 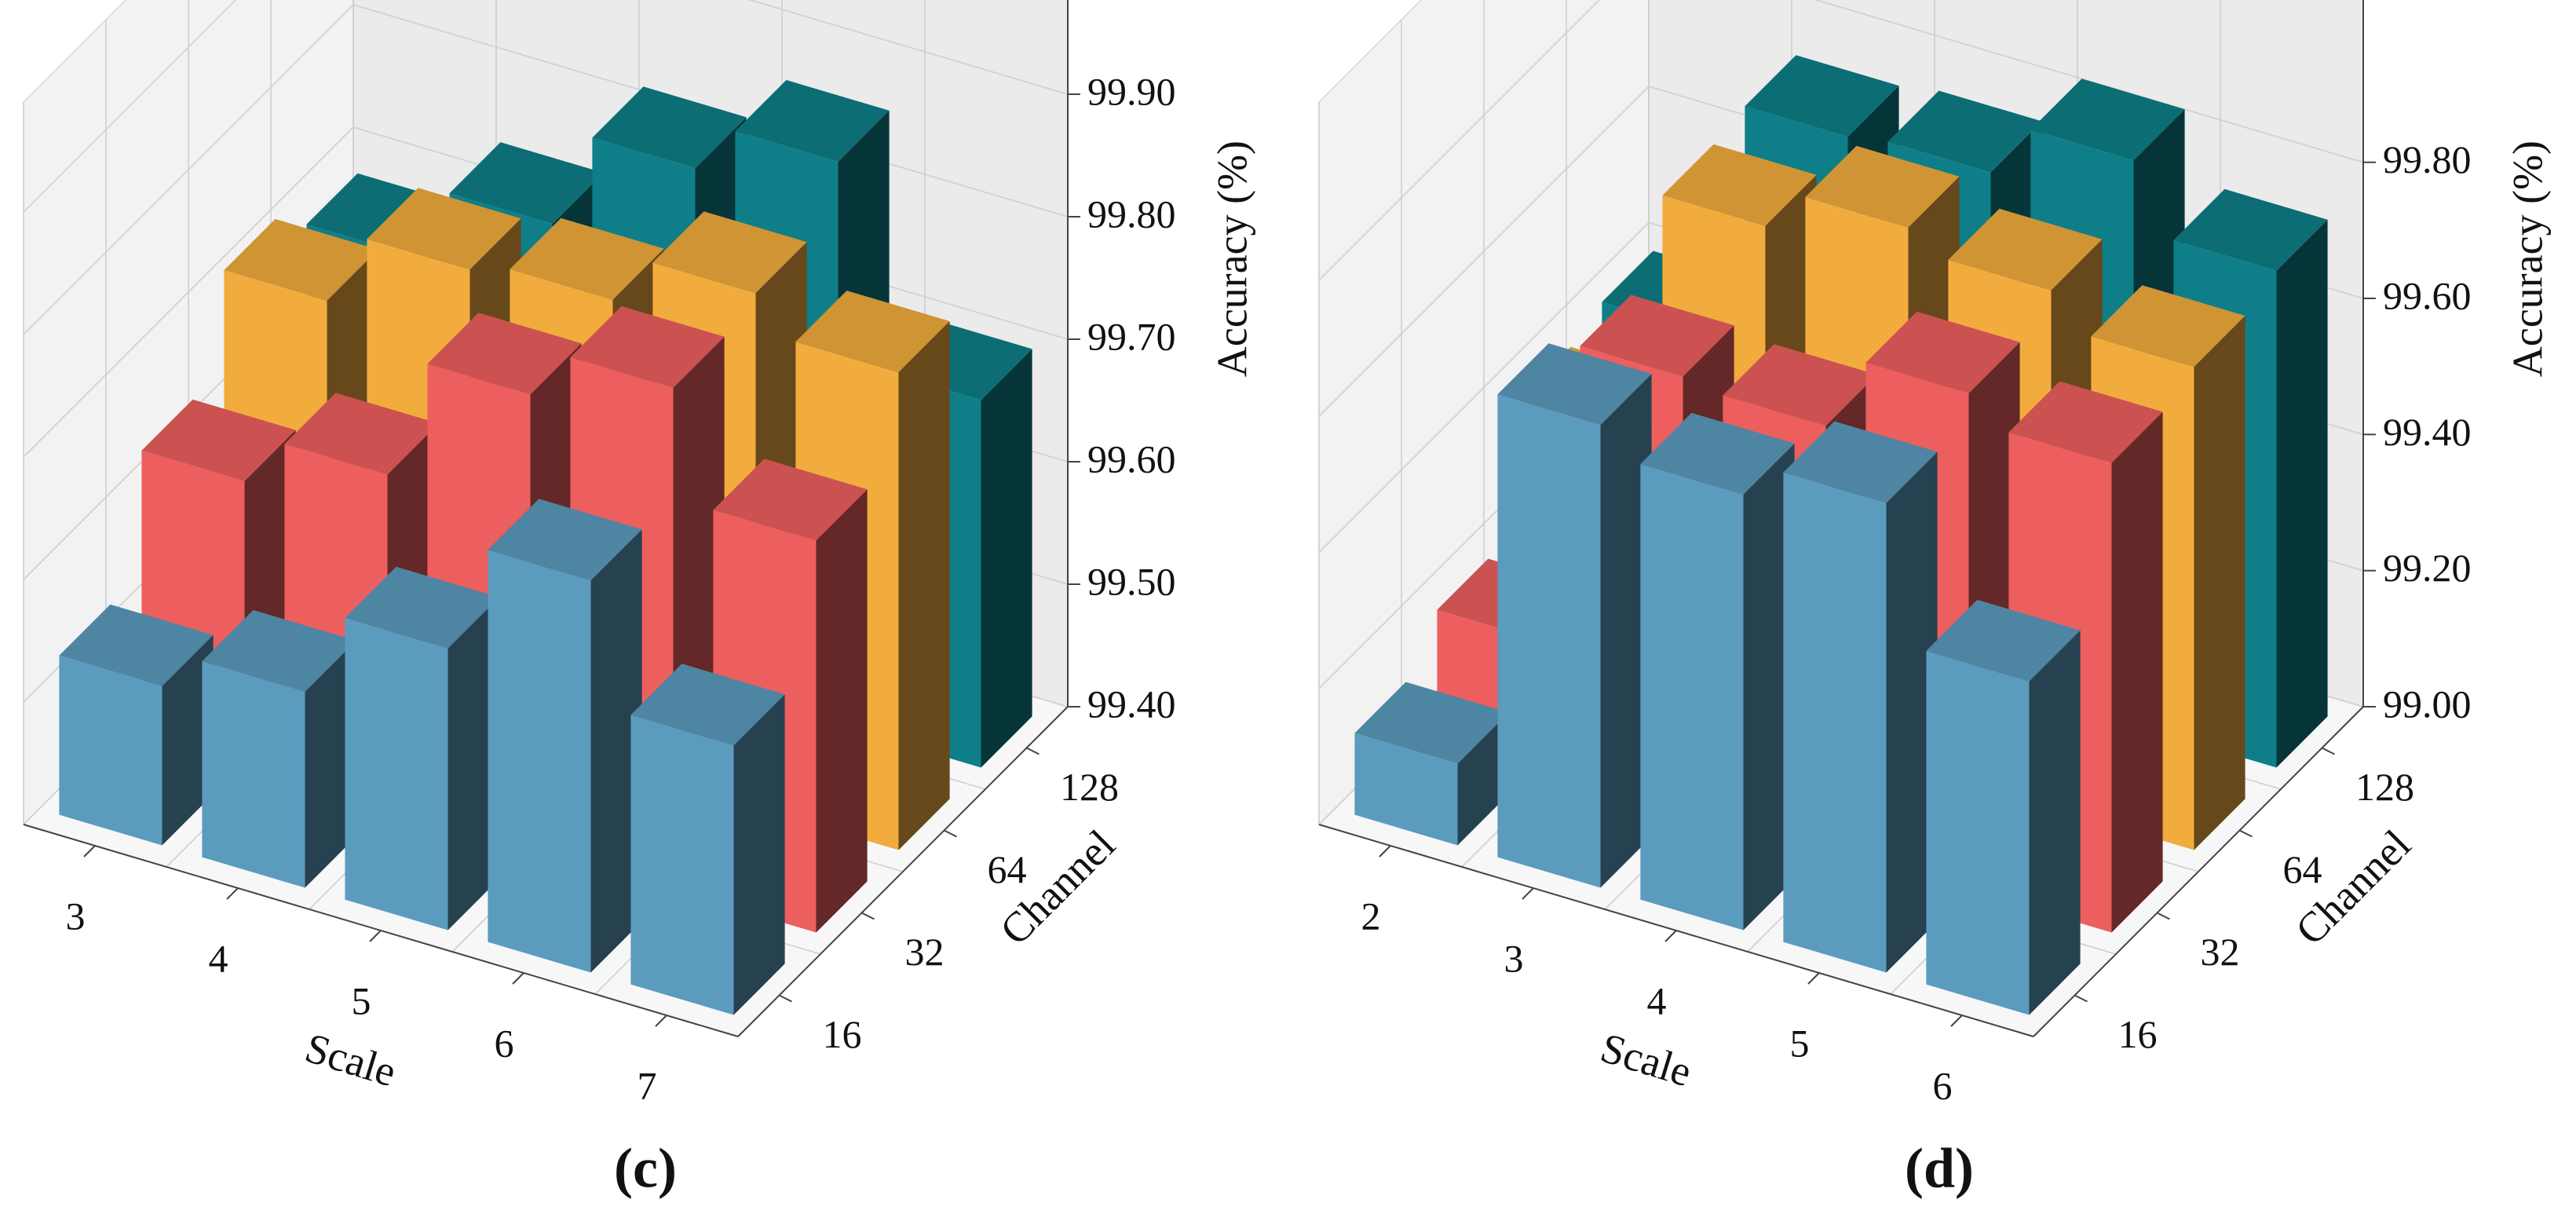 What do you see at coordinates (1131, 214) in the screenshot?
I see `z-tick-label: 99.80` at bounding box center [1131, 214].